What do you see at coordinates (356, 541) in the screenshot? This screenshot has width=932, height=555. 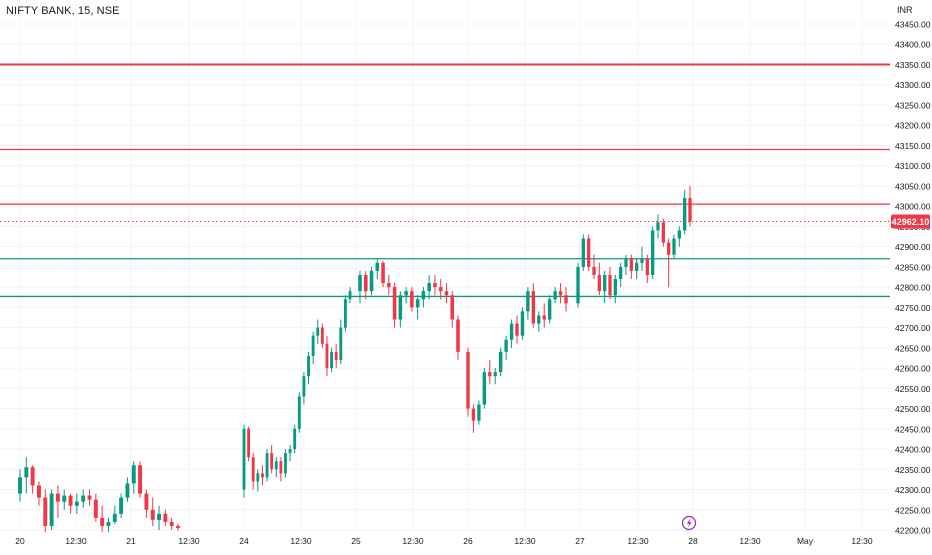 I see `time-tick-label: 25` at bounding box center [356, 541].